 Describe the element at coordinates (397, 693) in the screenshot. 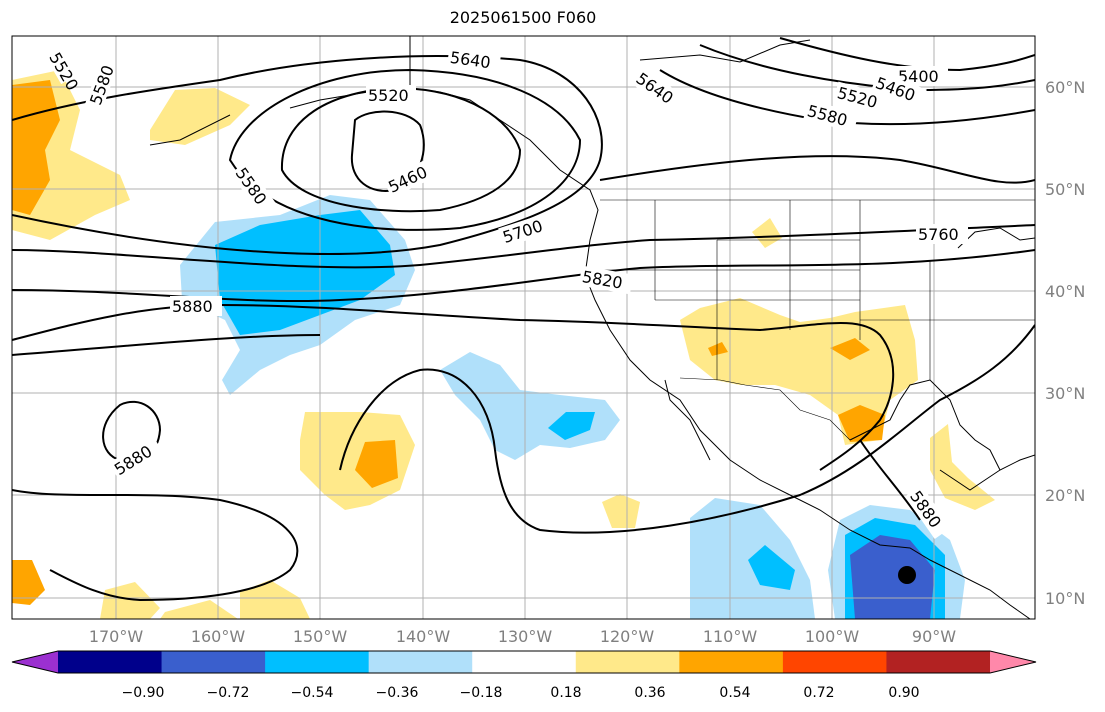

I see `colorbar-tick-label: −0.36` at that location.